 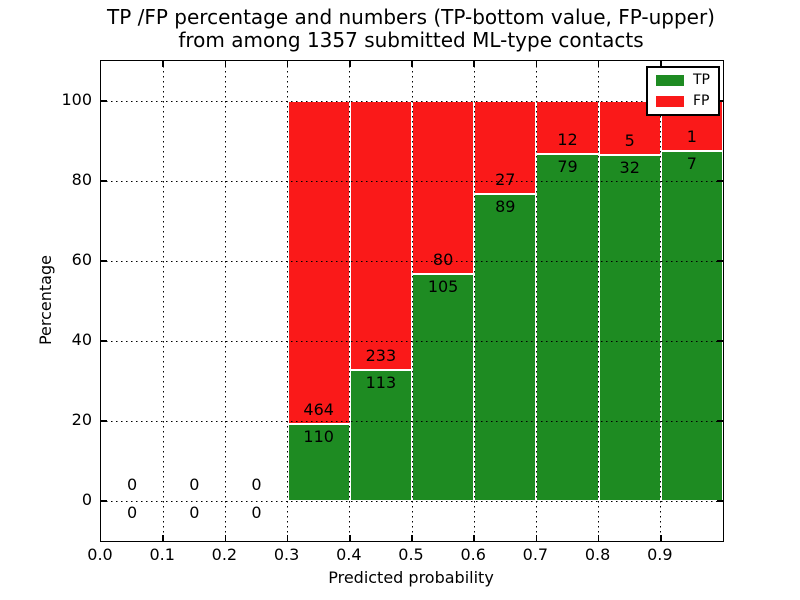 What do you see at coordinates (660, 554) in the screenshot?
I see `x-tick-label: 0.9` at bounding box center [660, 554].